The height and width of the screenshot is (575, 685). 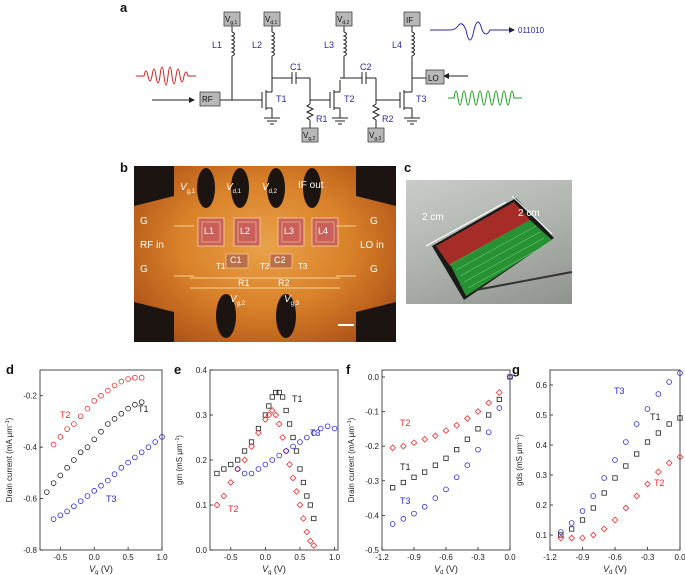 What do you see at coordinates (351, 459) in the screenshot?
I see `chart-f-ylabel: Drain current (mA μm−1)` at bounding box center [351, 459].